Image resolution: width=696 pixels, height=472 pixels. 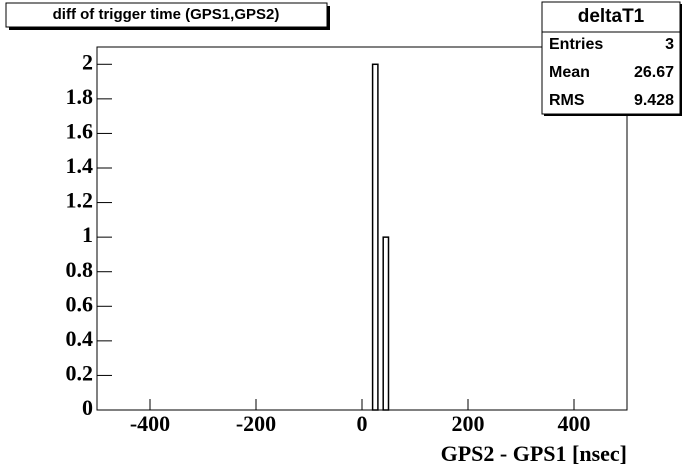 I want to click on stats-label: RMS, so click(x=567, y=100).